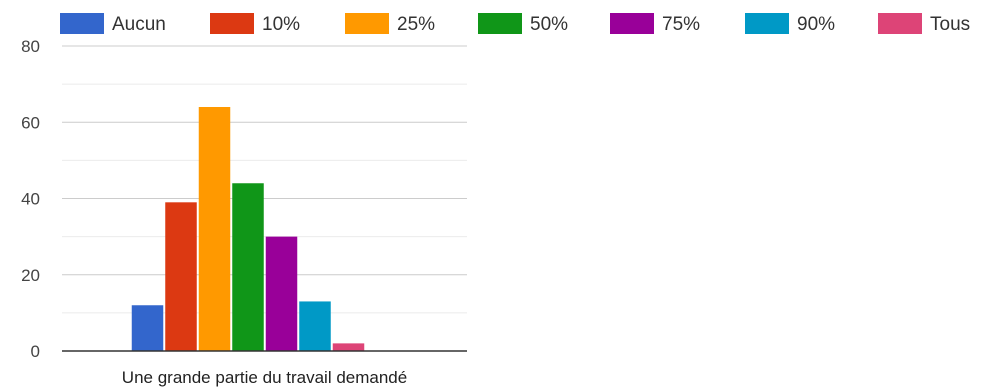 This screenshot has width=985, height=392. Describe the element at coordinates (35, 351) in the screenshot. I see `y-tick-label: 0` at that location.